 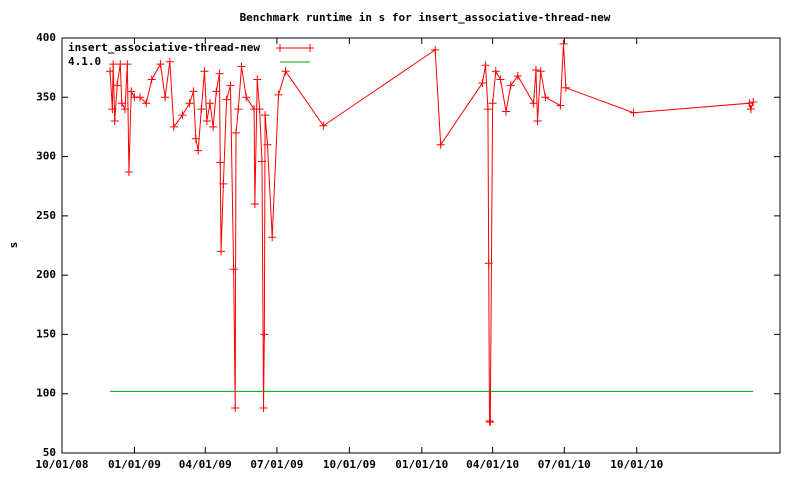 I want to click on y-tick-label: 50, so click(x=49, y=452).